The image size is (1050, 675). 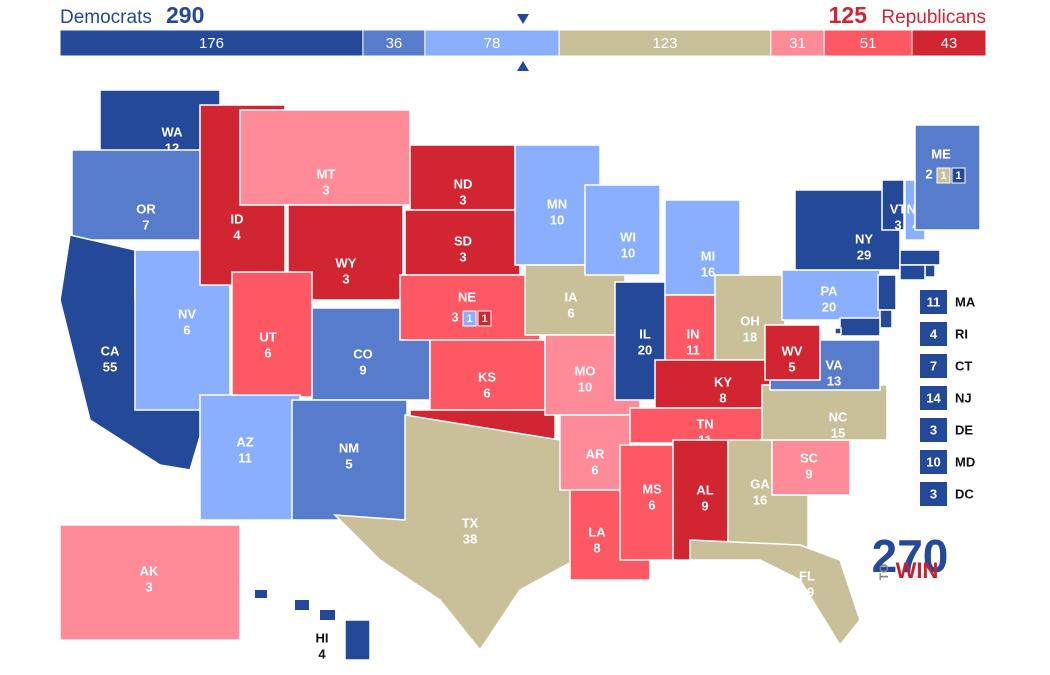 What do you see at coordinates (884, 572) in the screenshot?
I see `logo-to: TO` at bounding box center [884, 572].